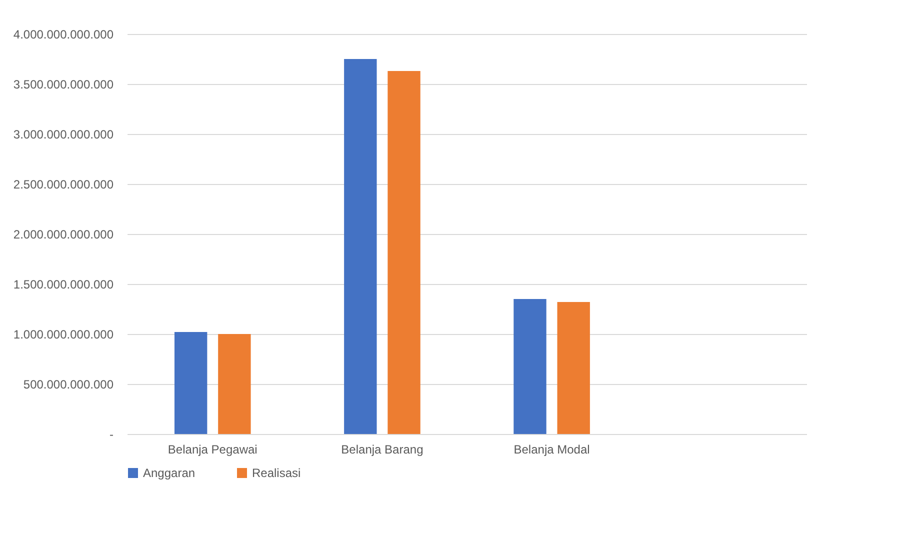 This screenshot has height=542, width=898. What do you see at coordinates (63, 285) in the screenshot?
I see `y-tick-label: 1.500.000.000.000` at bounding box center [63, 285].